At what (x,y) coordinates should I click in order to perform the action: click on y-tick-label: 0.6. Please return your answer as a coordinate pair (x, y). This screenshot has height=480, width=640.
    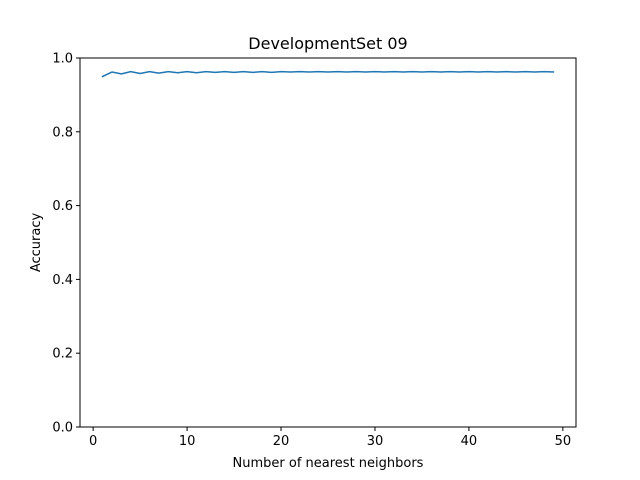
    Looking at the image, I should click on (62, 206).